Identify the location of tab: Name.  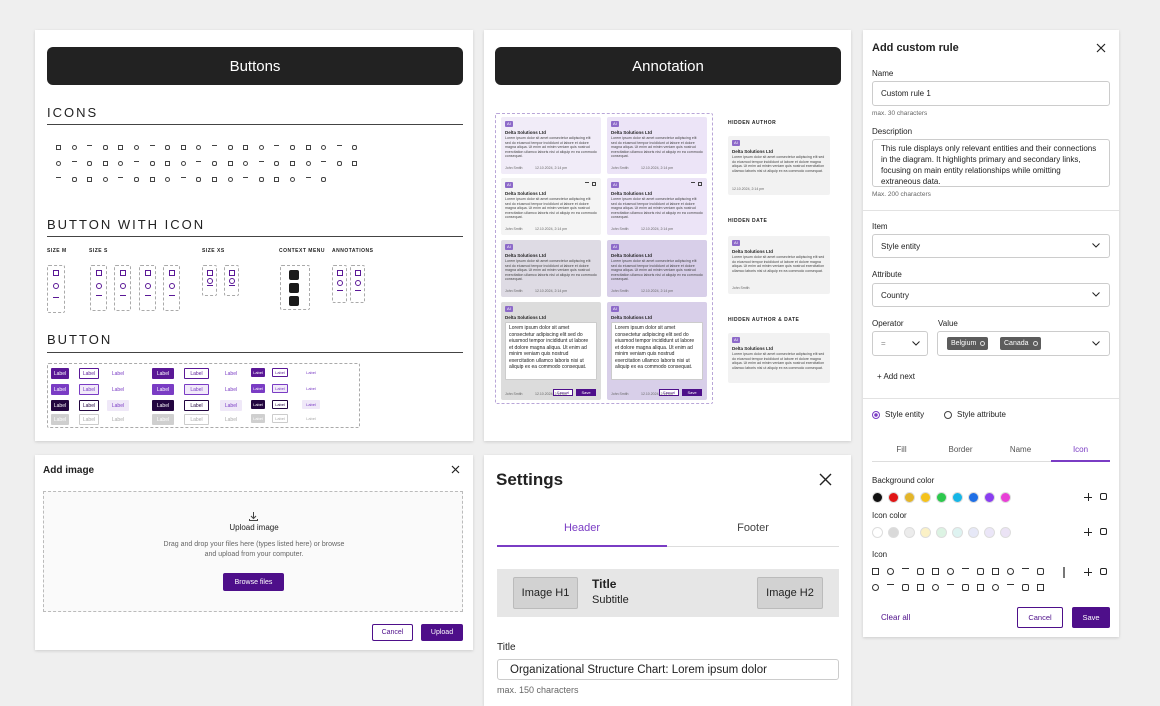
(1020, 449).